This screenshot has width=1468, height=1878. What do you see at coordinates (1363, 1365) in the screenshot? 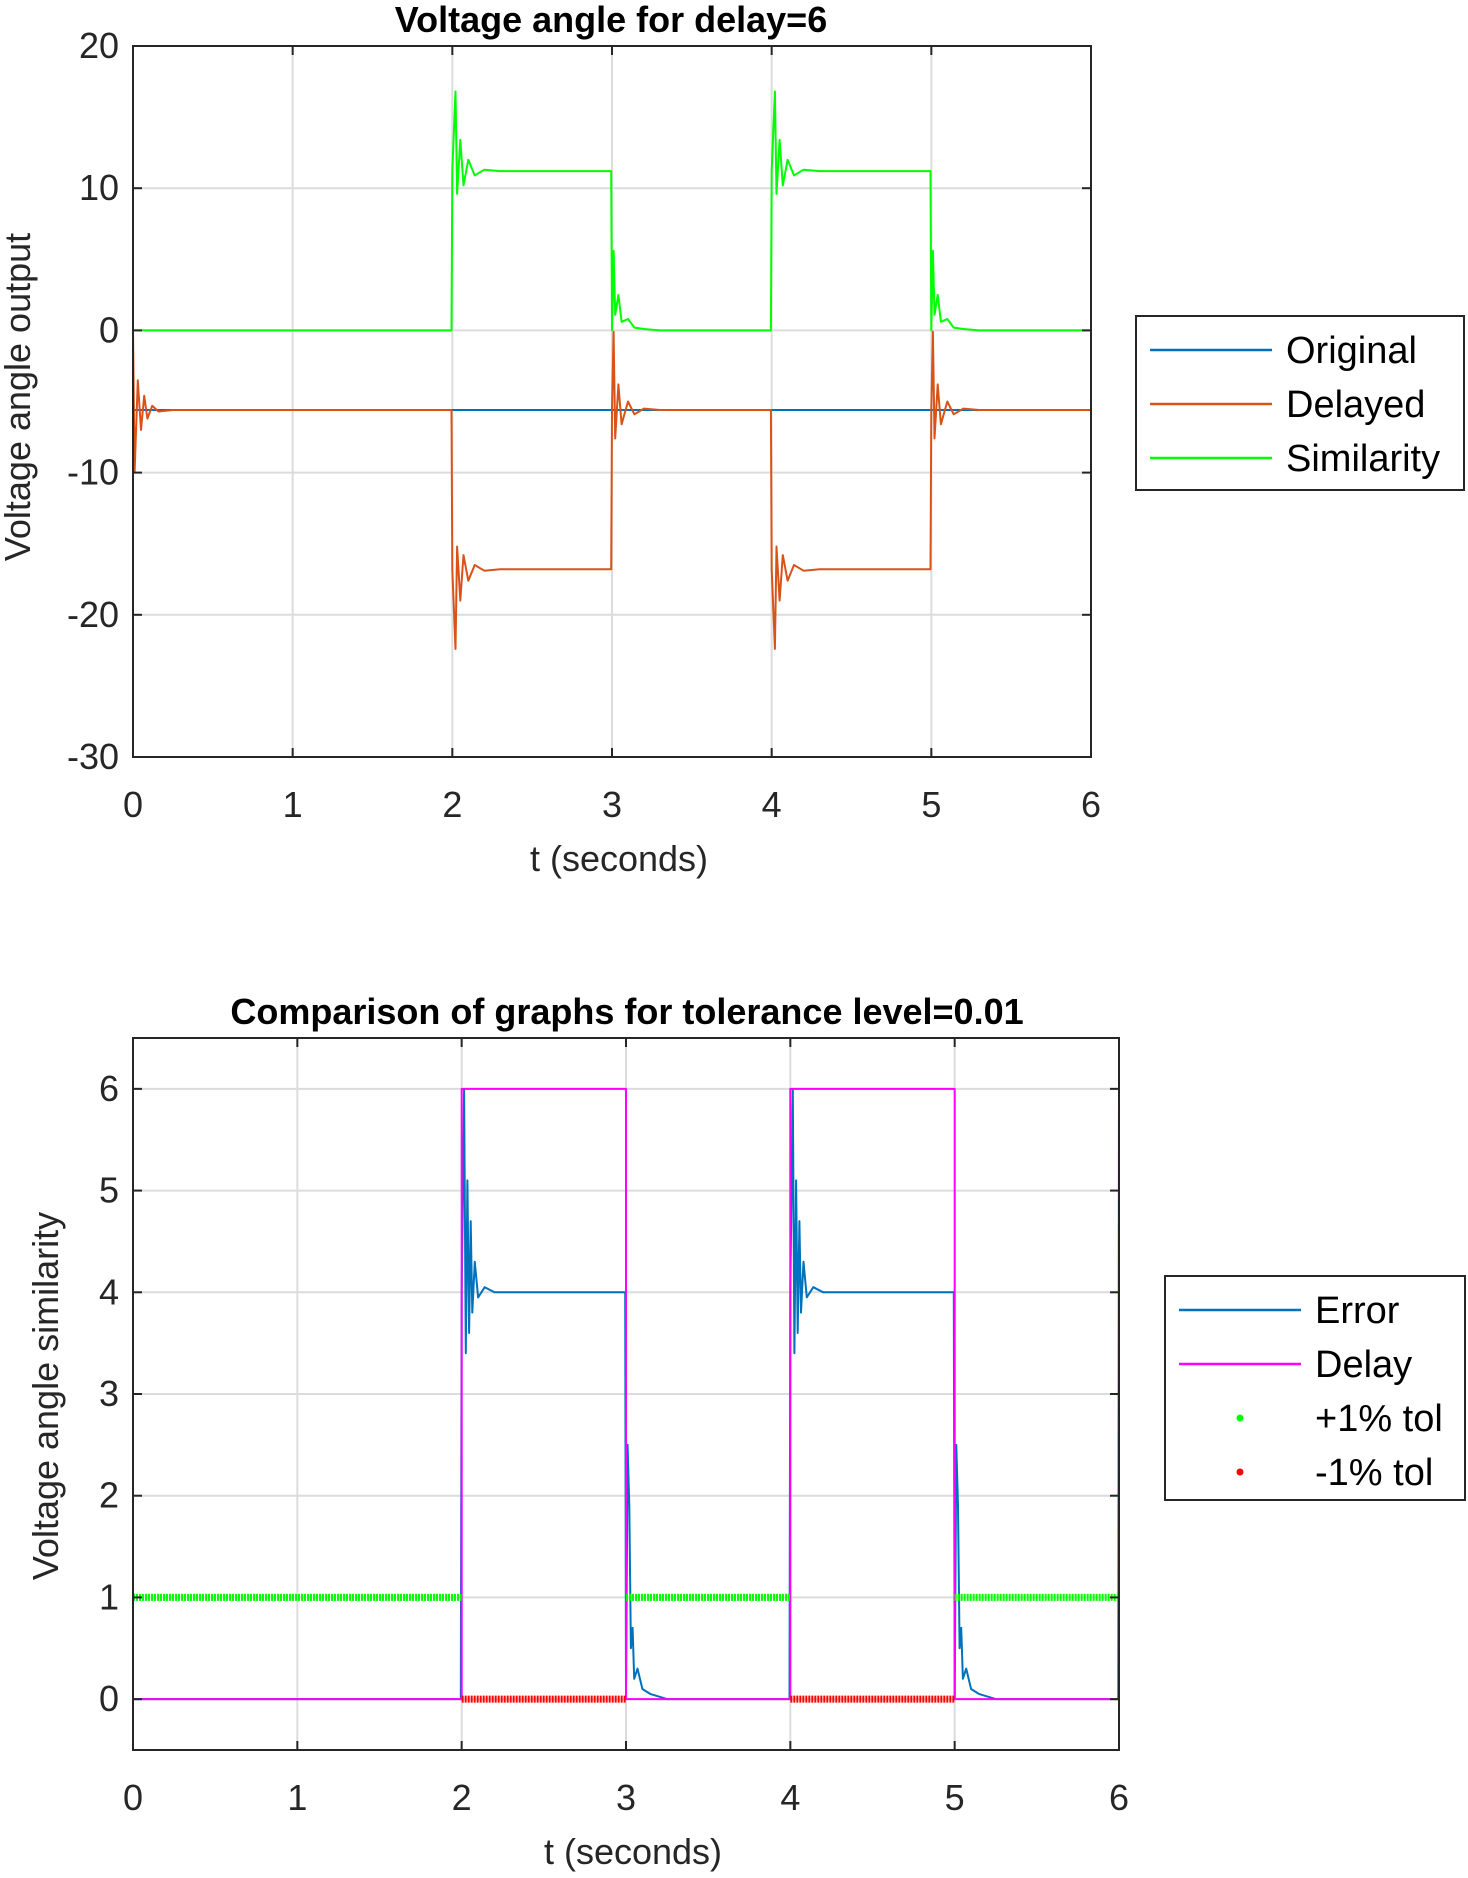
I see `legend-label-delay: Delay` at bounding box center [1363, 1365].